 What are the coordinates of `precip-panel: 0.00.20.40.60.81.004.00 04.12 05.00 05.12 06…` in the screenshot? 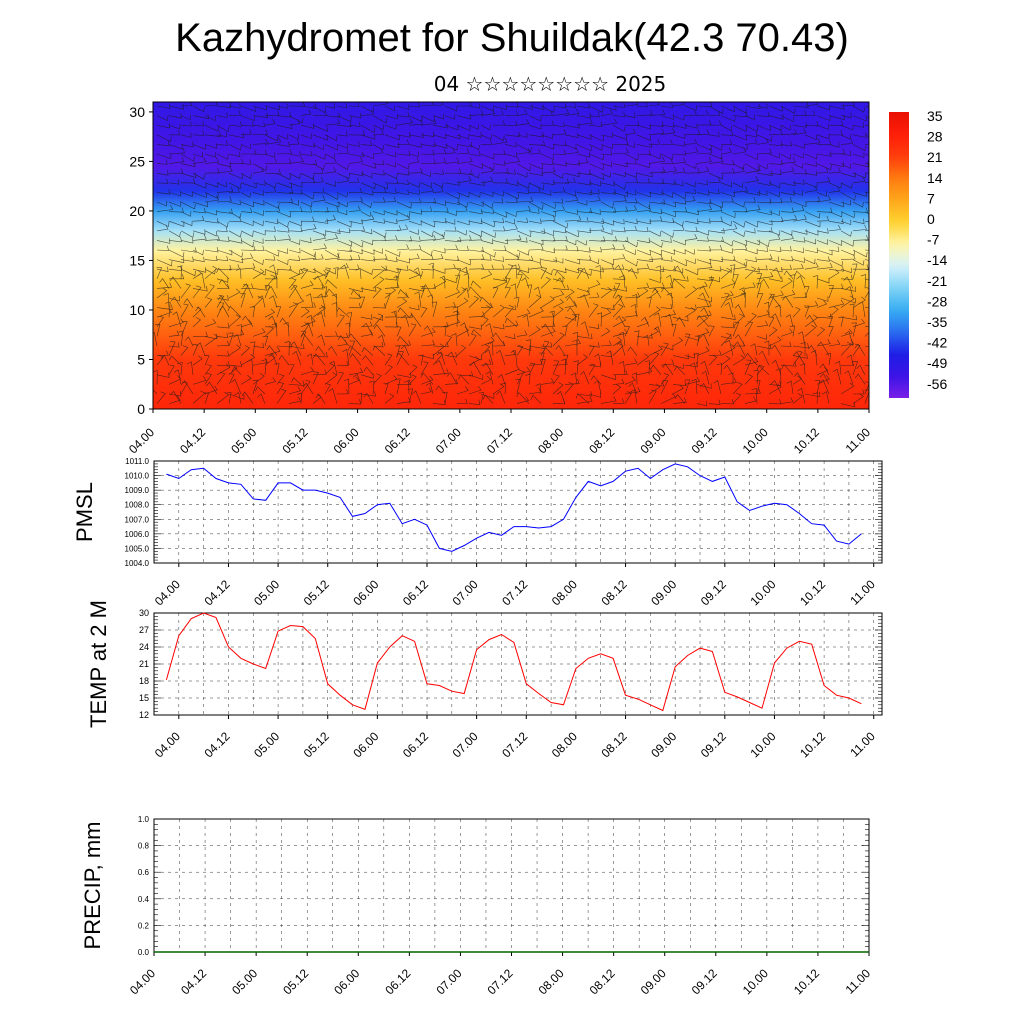 It's located at (476, 906).